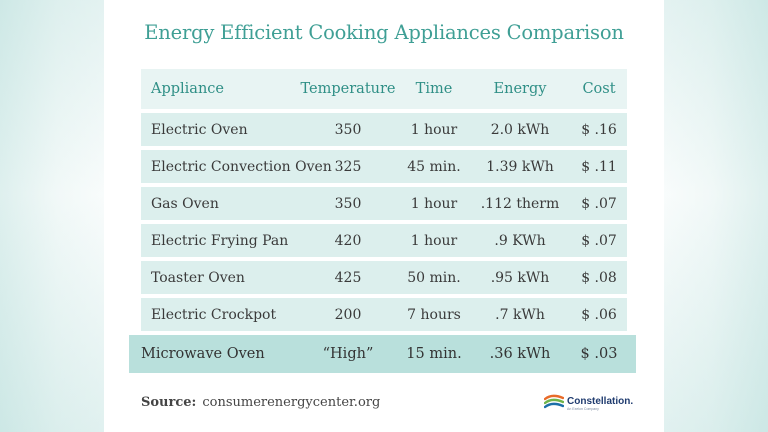 This screenshot has width=768, height=432. I want to click on cell-energy: .112 therm, so click(520, 203).